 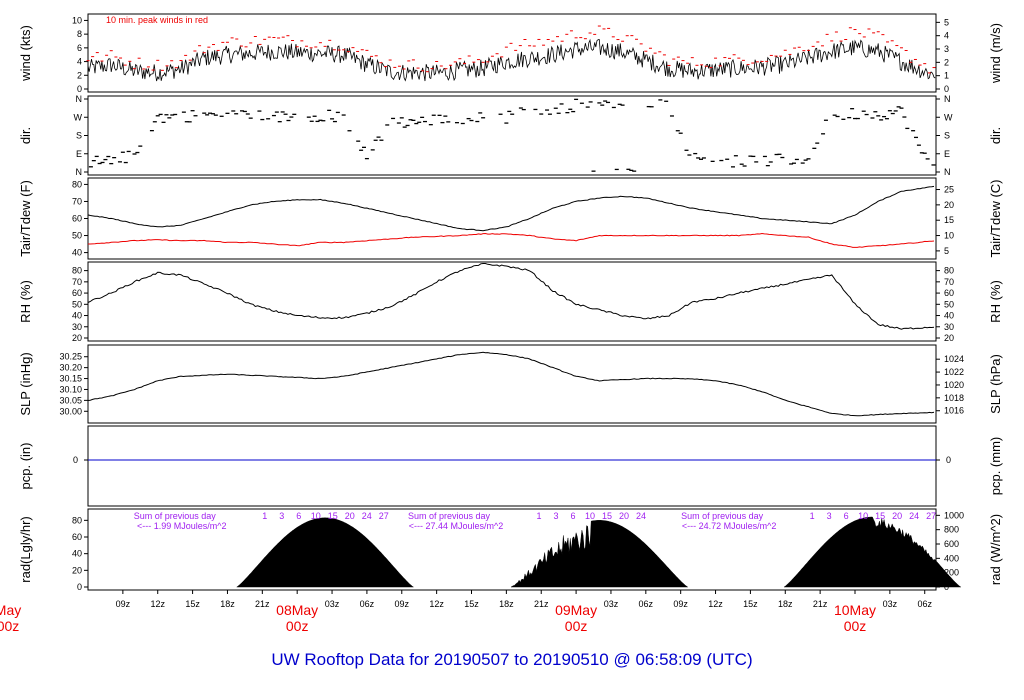 What do you see at coordinates (949, 304) in the screenshot?
I see `rh-ytick-label-right: 50` at bounding box center [949, 304].